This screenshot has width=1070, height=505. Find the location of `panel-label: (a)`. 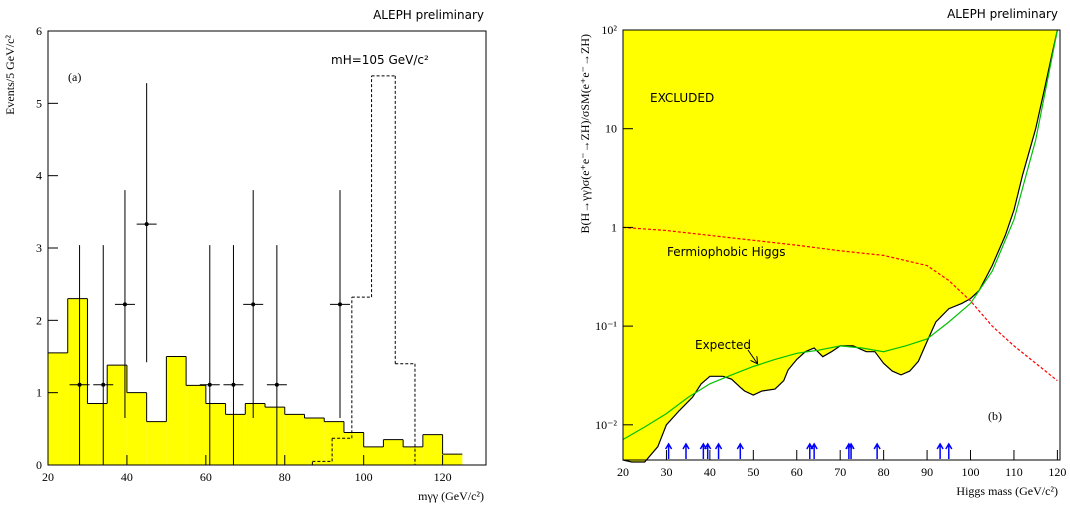

panel-label: (a) is located at coordinates (74, 77).